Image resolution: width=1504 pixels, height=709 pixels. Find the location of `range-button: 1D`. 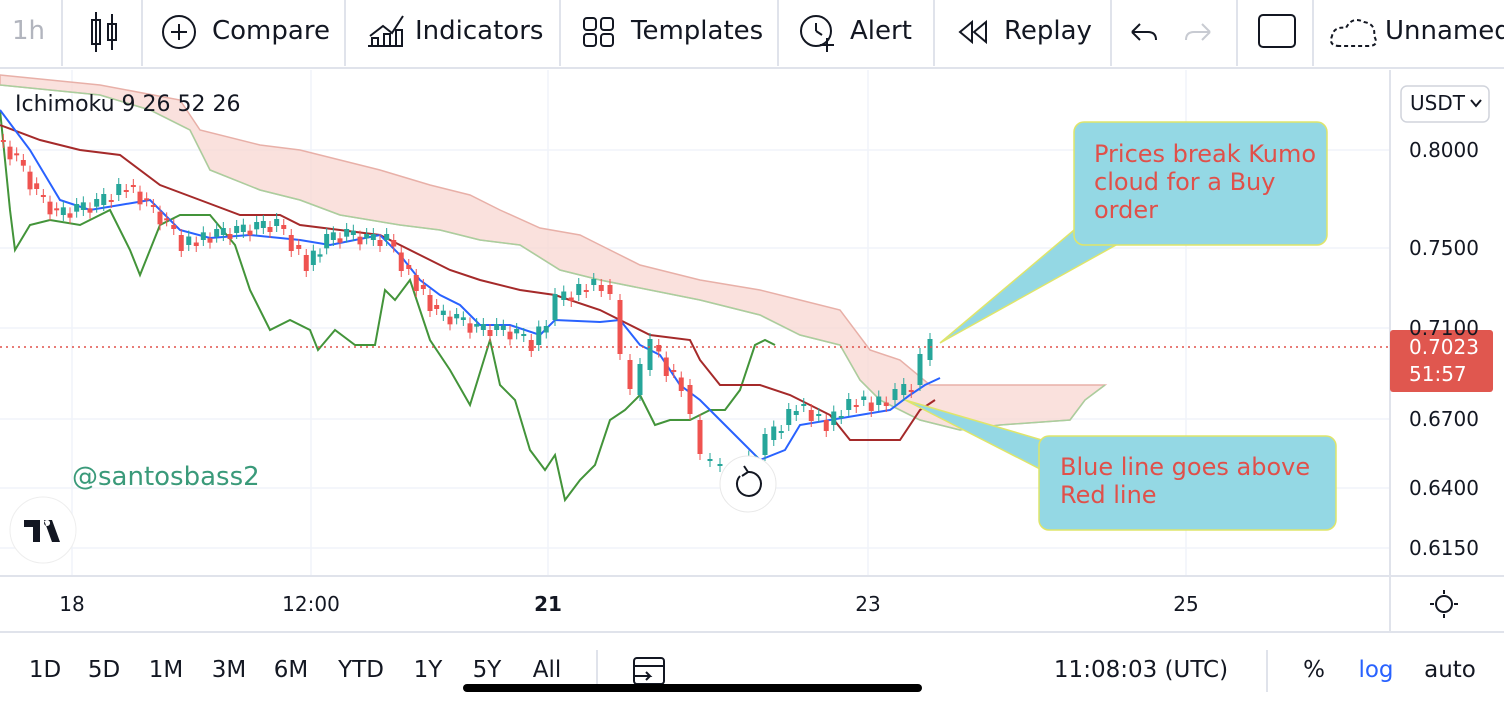

range-button: 1D is located at coordinates (45, 670).